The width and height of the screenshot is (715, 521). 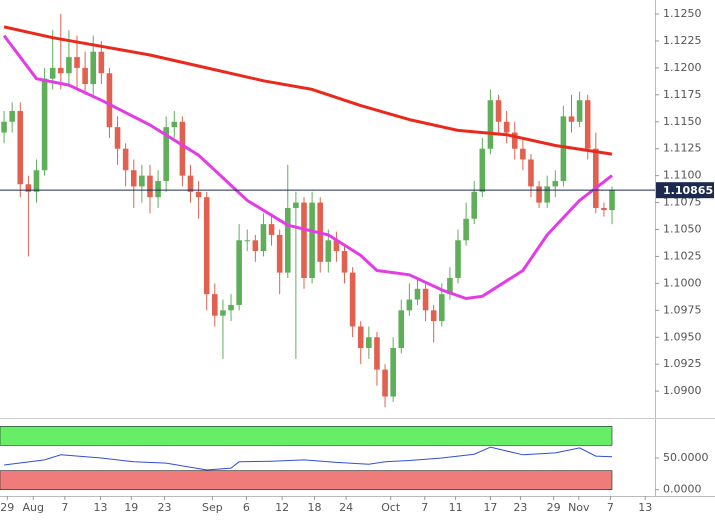 What do you see at coordinates (682, 175) in the screenshot?
I see `y-tick-label: 1.1100` at bounding box center [682, 175].